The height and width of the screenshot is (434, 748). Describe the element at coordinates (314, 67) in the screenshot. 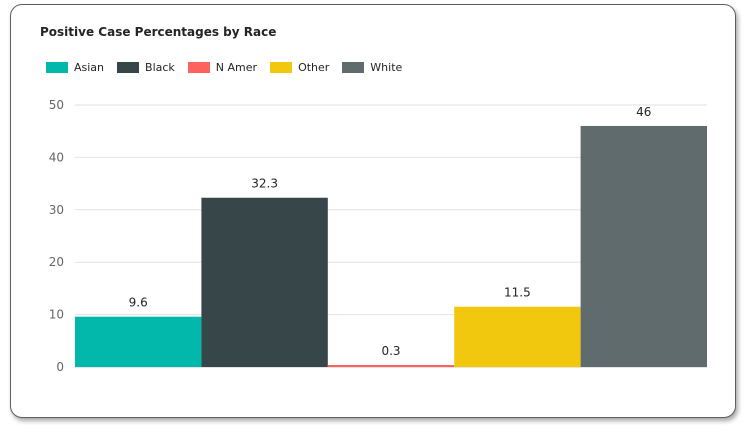

I see `legend-label-other: Other` at that location.